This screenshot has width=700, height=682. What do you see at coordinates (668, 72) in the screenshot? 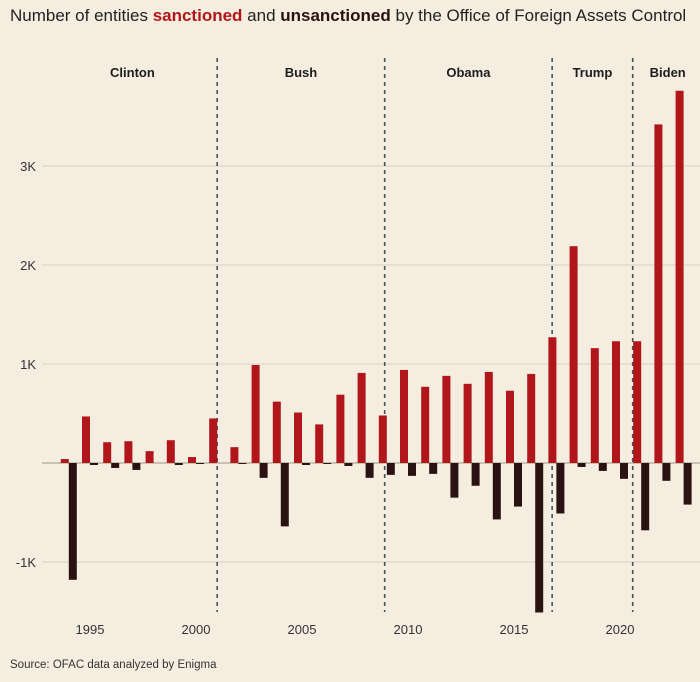
I see `era-label-biden: Biden` at bounding box center [668, 72].